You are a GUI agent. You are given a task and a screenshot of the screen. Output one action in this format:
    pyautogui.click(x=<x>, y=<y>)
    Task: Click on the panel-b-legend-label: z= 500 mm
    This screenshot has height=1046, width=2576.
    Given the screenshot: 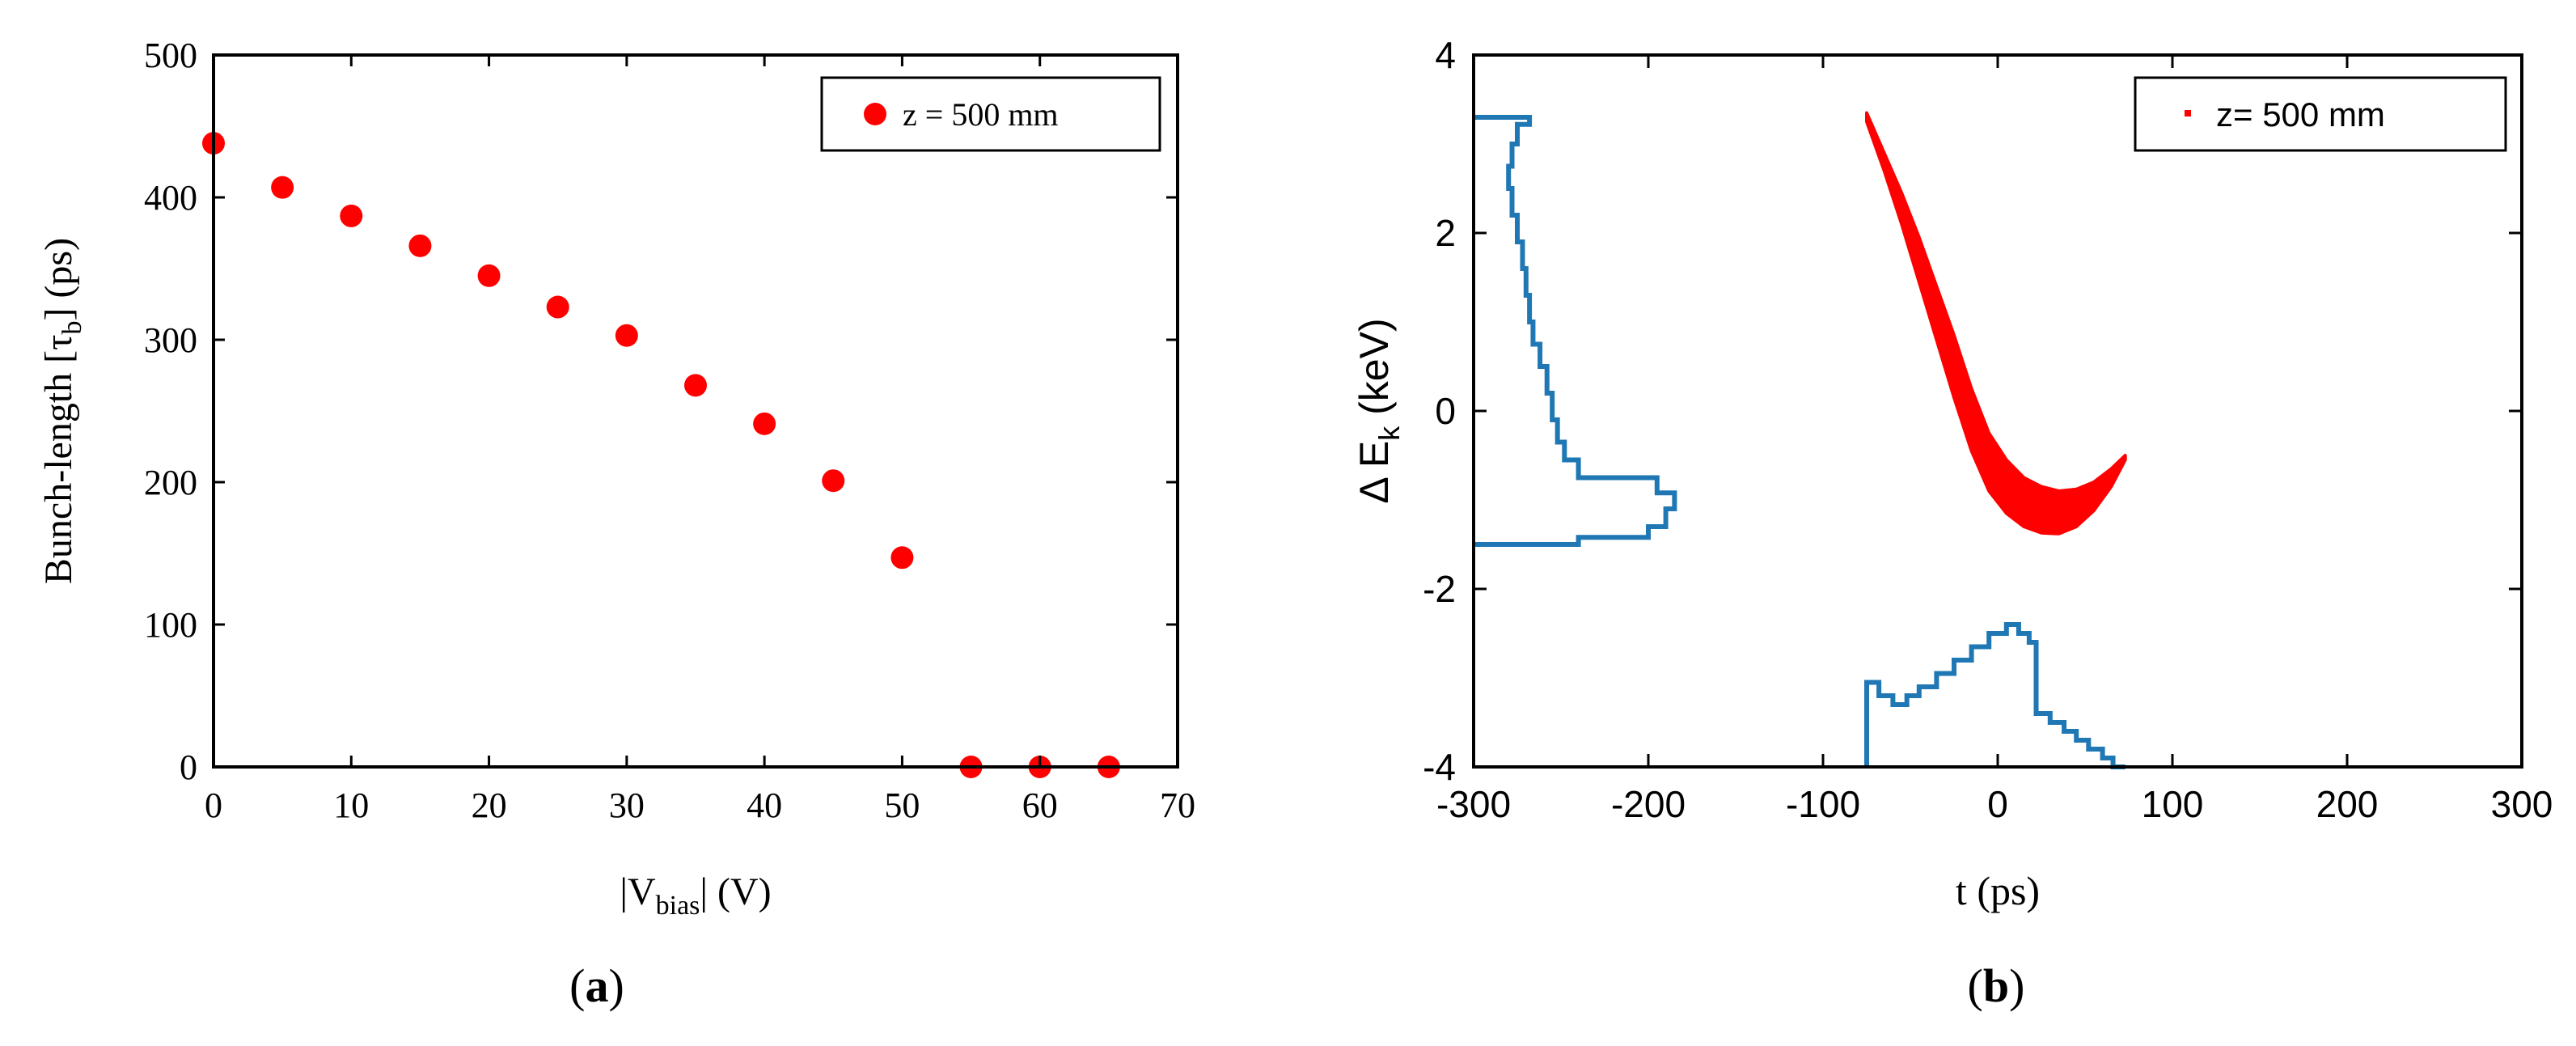 What is the action you would take?
    pyautogui.click(x=2301, y=114)
    